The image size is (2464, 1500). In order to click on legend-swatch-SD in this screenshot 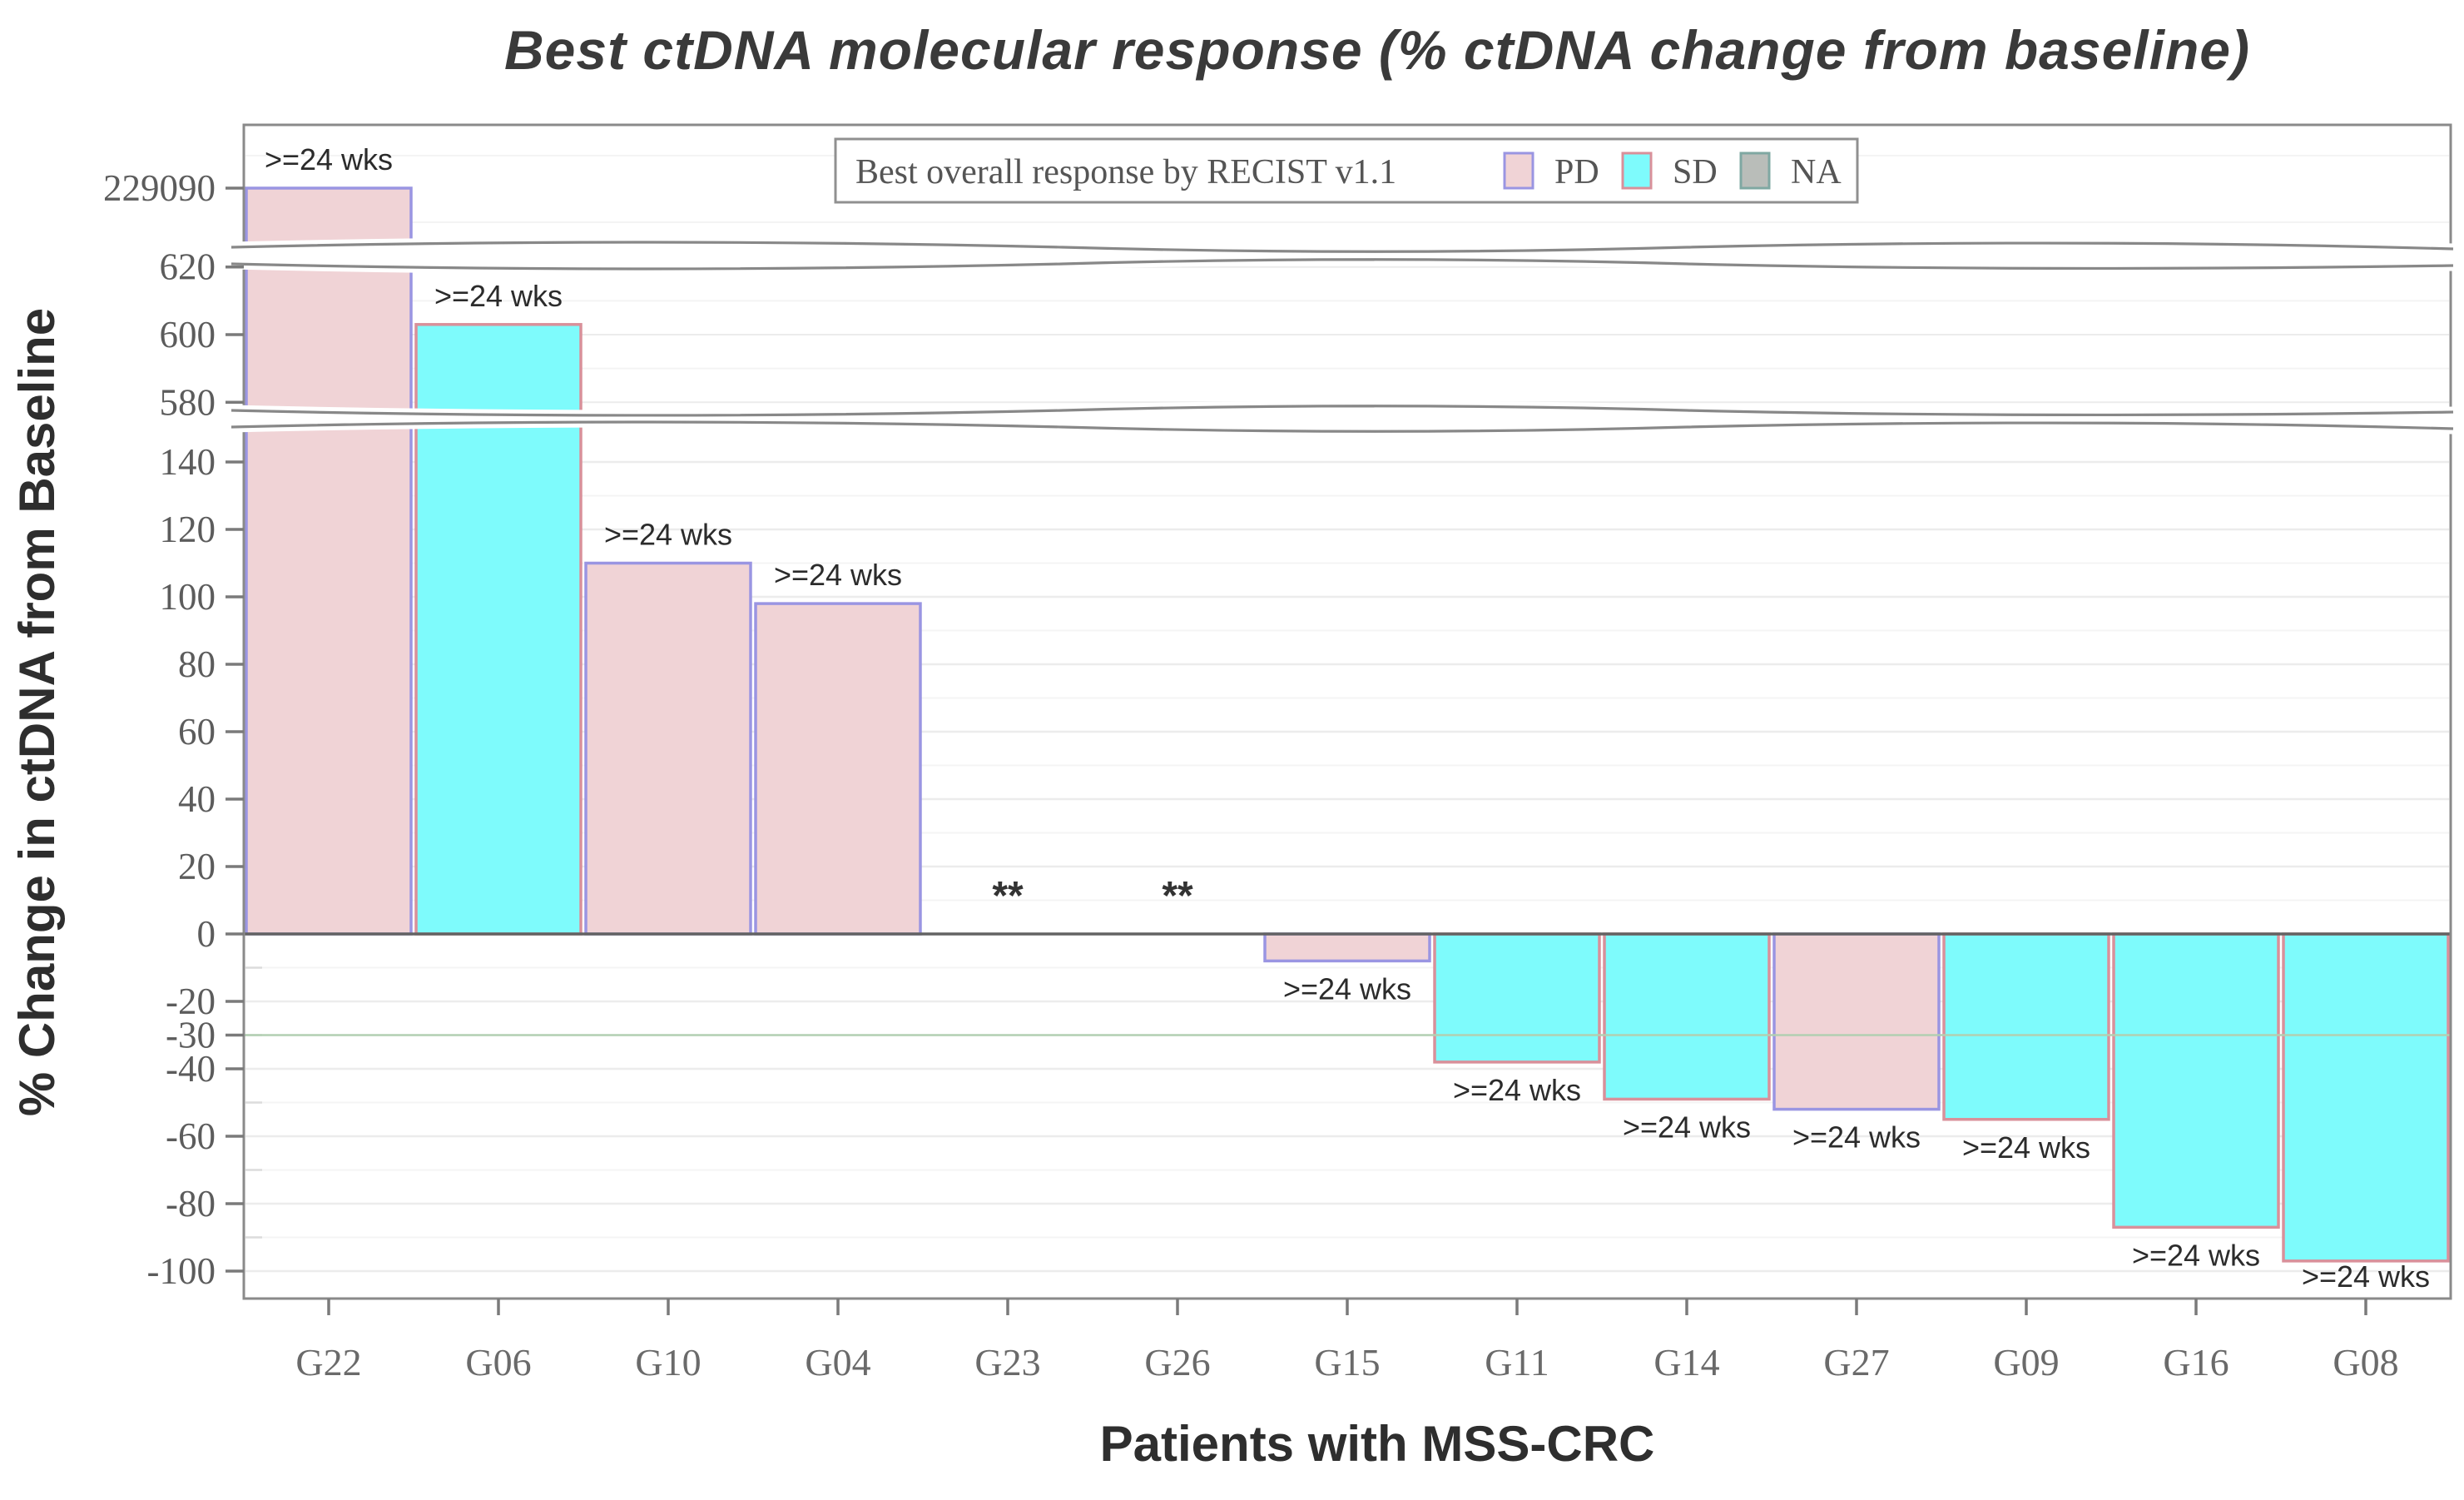, I will do `click(1637, 170)`.